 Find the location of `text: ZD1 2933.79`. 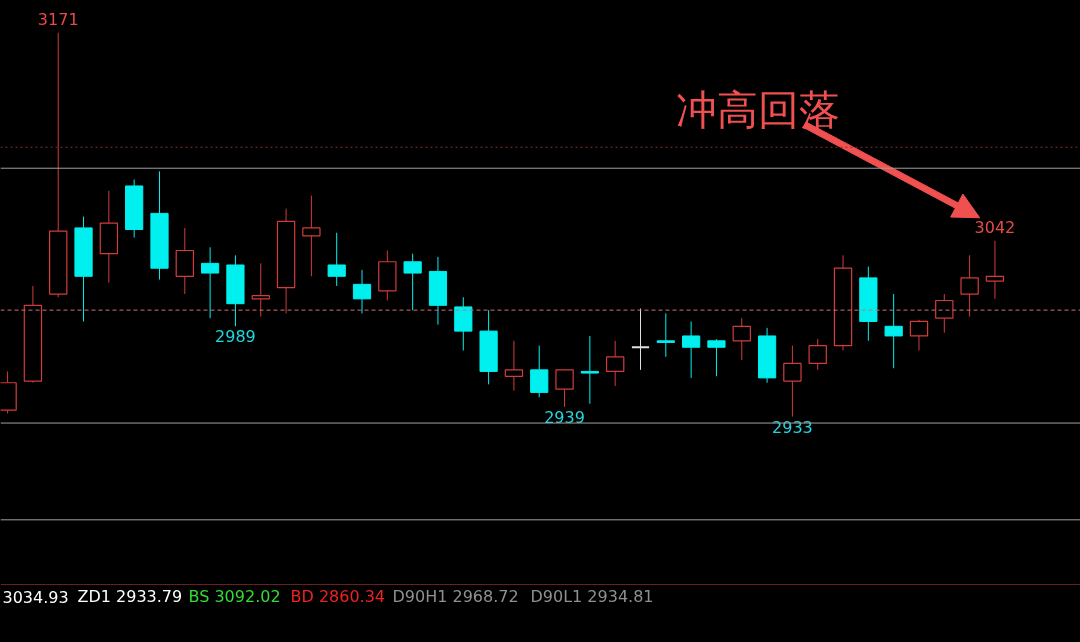

text: ZD1 2933.79 is located at coordinates (130, 596).